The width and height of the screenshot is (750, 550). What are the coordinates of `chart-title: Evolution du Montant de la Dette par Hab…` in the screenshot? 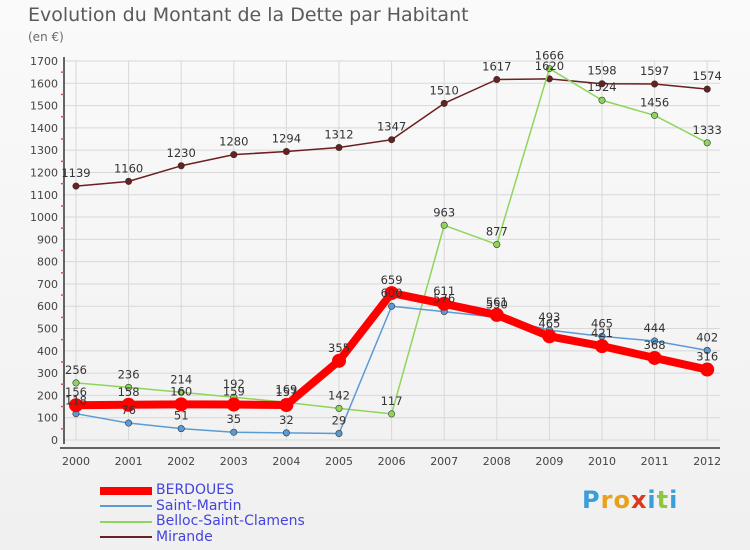 It's located at (248, 15).